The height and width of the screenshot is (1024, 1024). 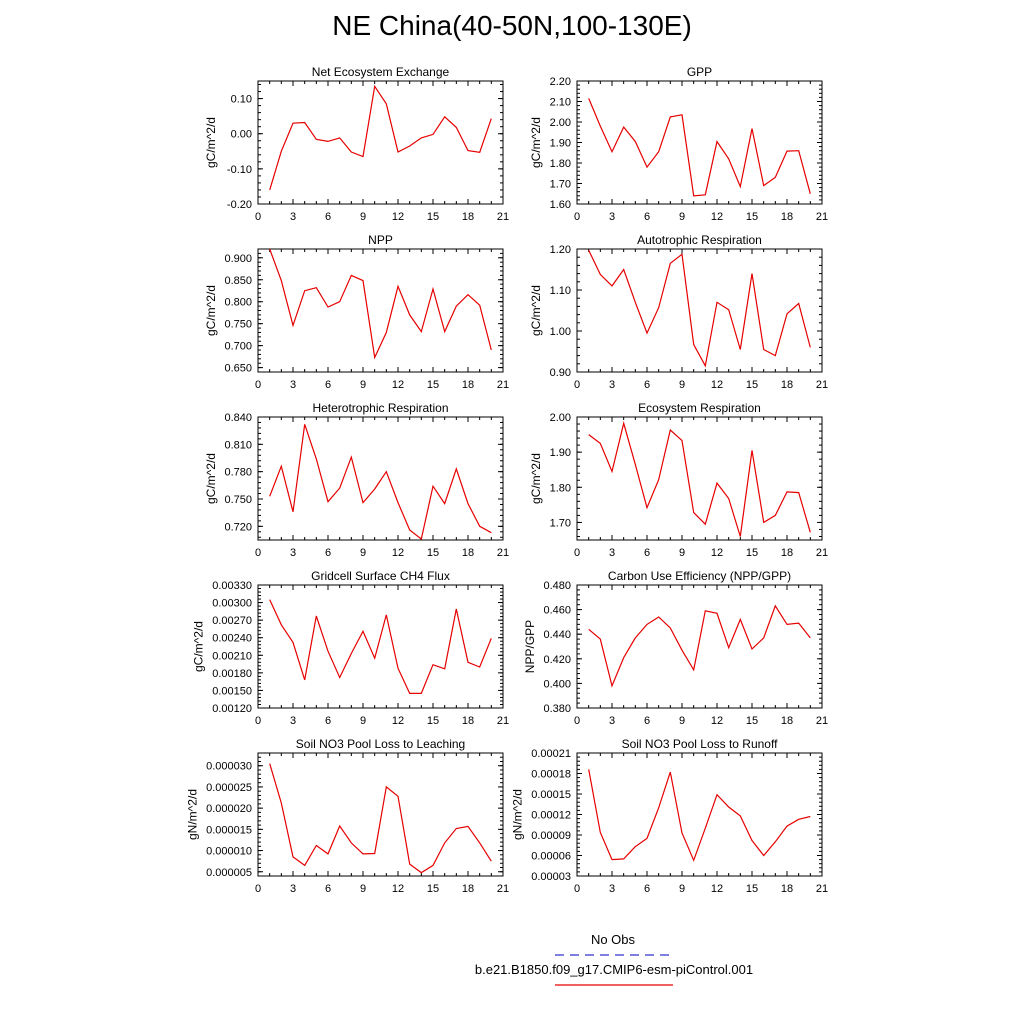 I want to click on y-tick-label: 1.10, so click(x=560, y=291).